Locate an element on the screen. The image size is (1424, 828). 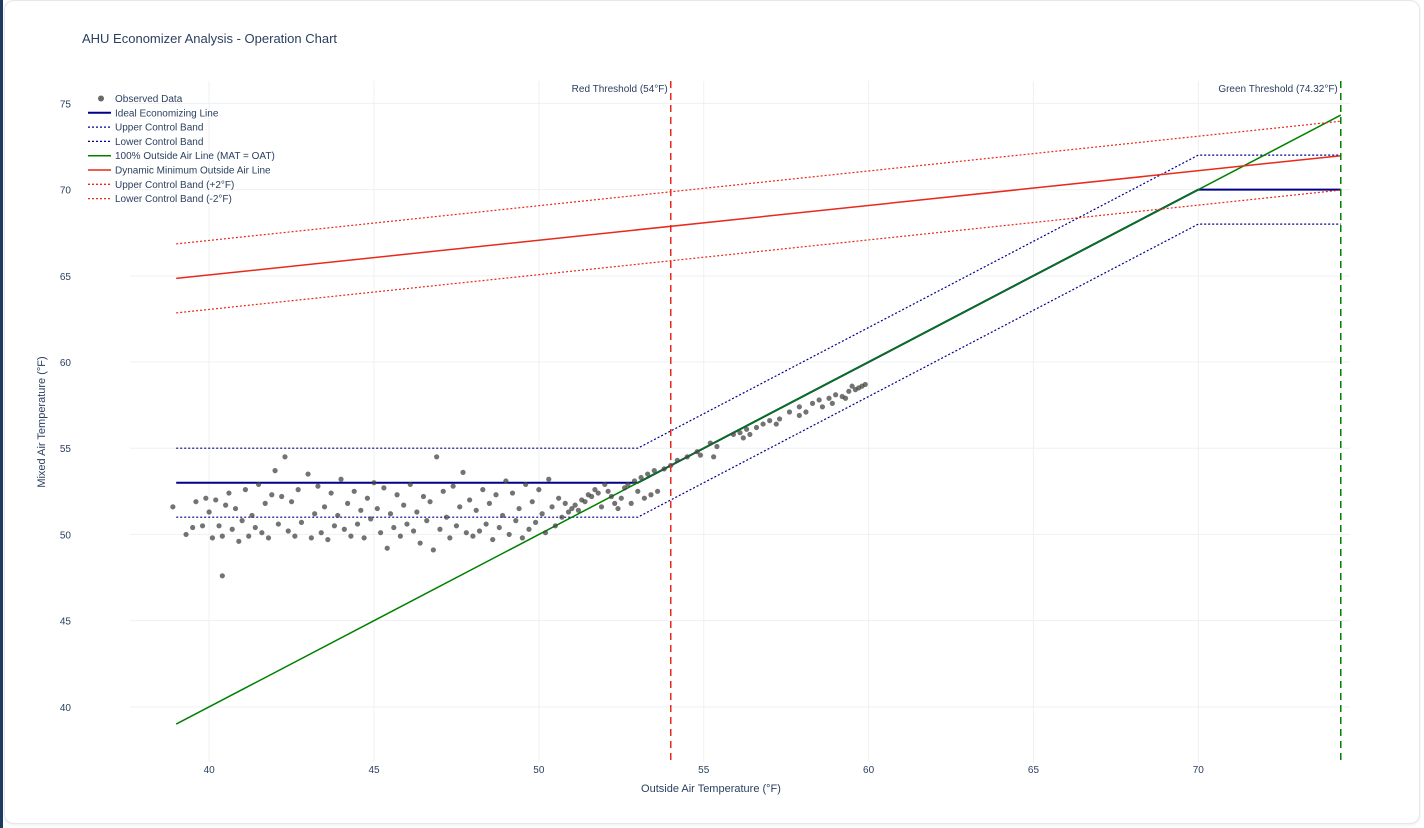
threshold-label: Red Threshold (54°F) is located at coordinates (620, 89).